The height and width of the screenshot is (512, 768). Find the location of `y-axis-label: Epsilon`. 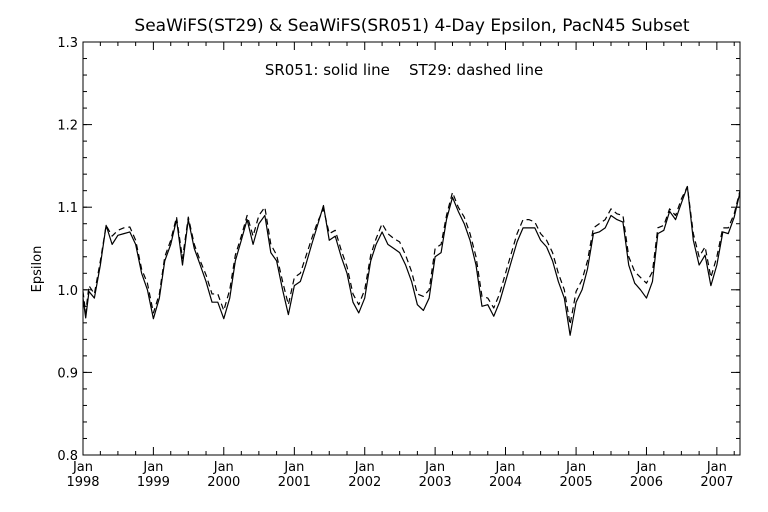

y-axis-label: Epsilon is located at coordinates (37, 269).